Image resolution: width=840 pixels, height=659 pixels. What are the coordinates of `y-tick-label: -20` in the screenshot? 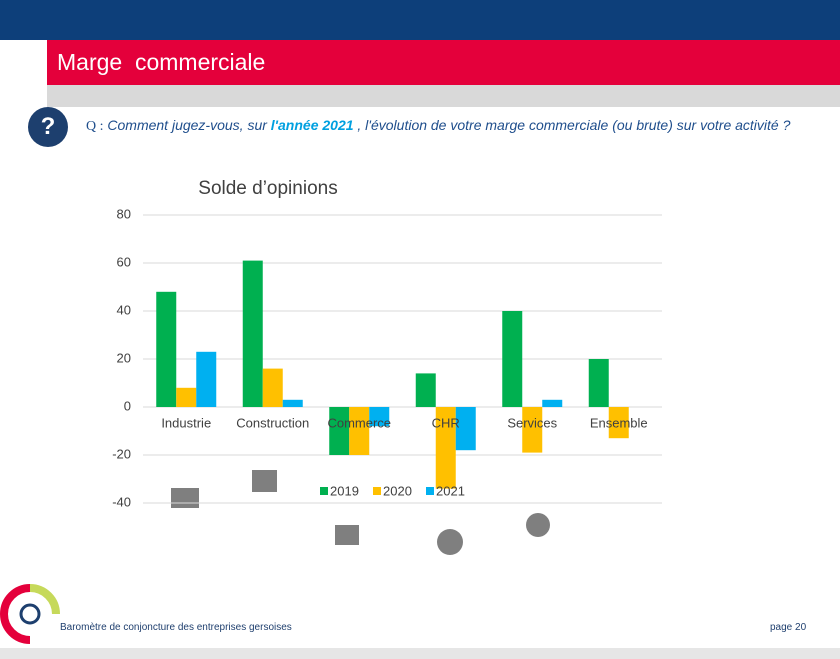 It's located at (121, 453).